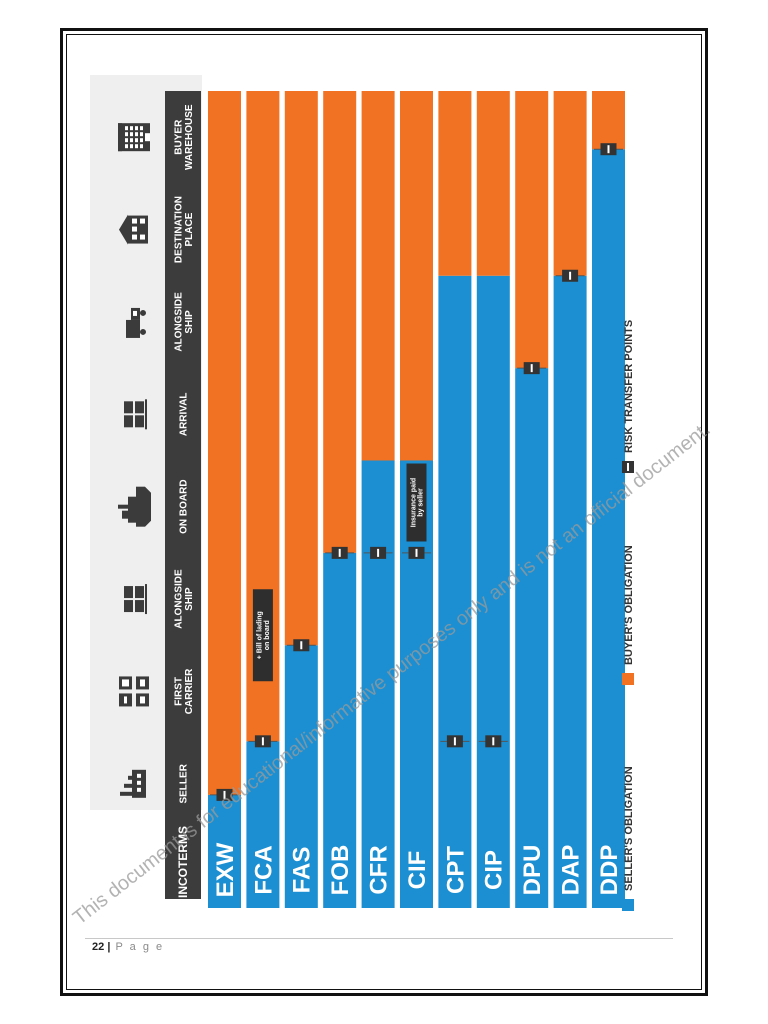  I want to click on annotation-box, so click(262, 635).